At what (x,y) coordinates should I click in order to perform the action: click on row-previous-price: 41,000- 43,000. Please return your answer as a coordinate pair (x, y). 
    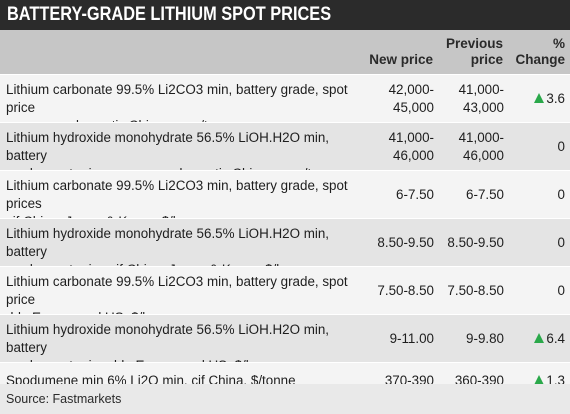
    Looking at the image, I should click on (464, 99).